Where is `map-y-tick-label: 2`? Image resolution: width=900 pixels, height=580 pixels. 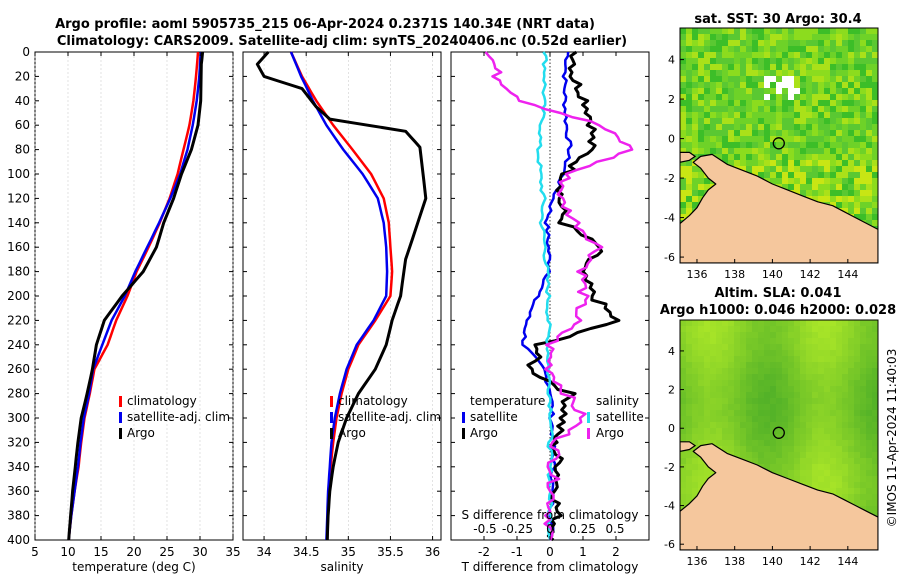
map-y-tick-label: 2 is located at coordinates (671, 390).